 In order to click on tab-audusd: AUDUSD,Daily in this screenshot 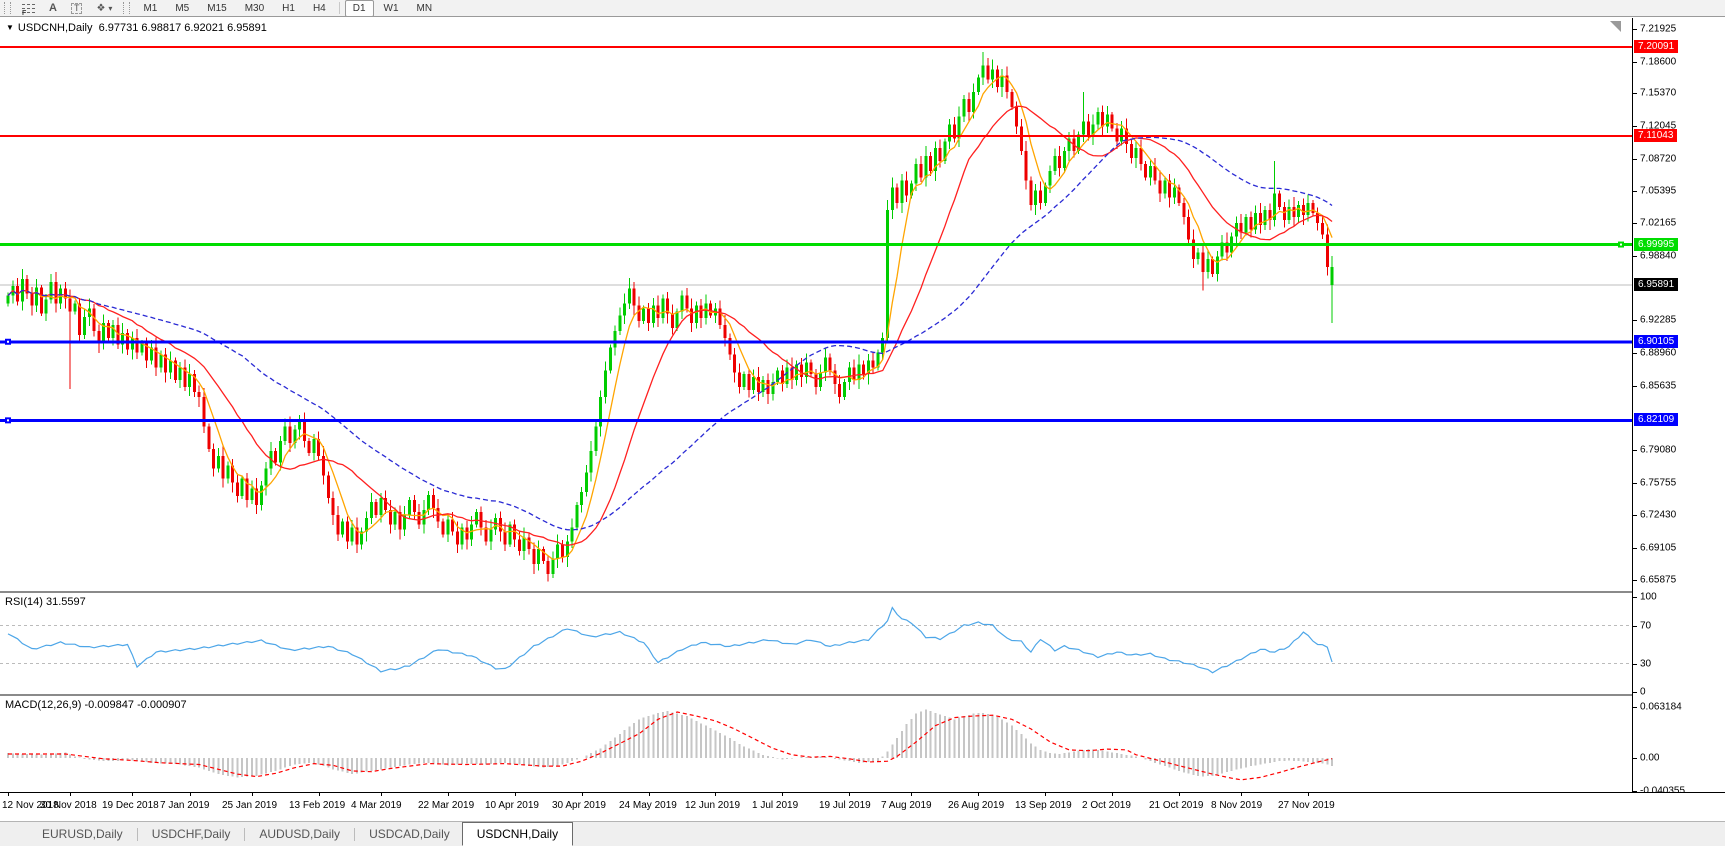, I will do `click(300, 834)`.